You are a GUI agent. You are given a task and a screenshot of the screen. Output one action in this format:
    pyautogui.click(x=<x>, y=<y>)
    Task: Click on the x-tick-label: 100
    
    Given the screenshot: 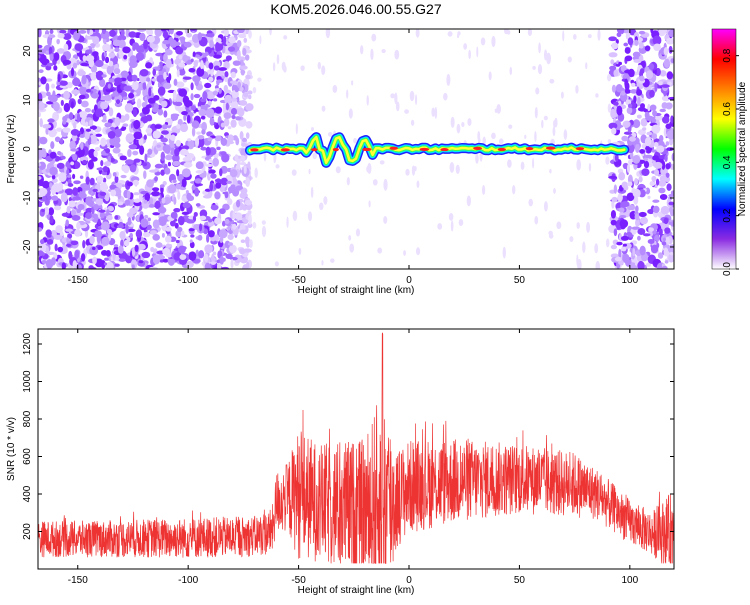 What is the action you would take?
    pyautogui.click(x=629, y=280)
    